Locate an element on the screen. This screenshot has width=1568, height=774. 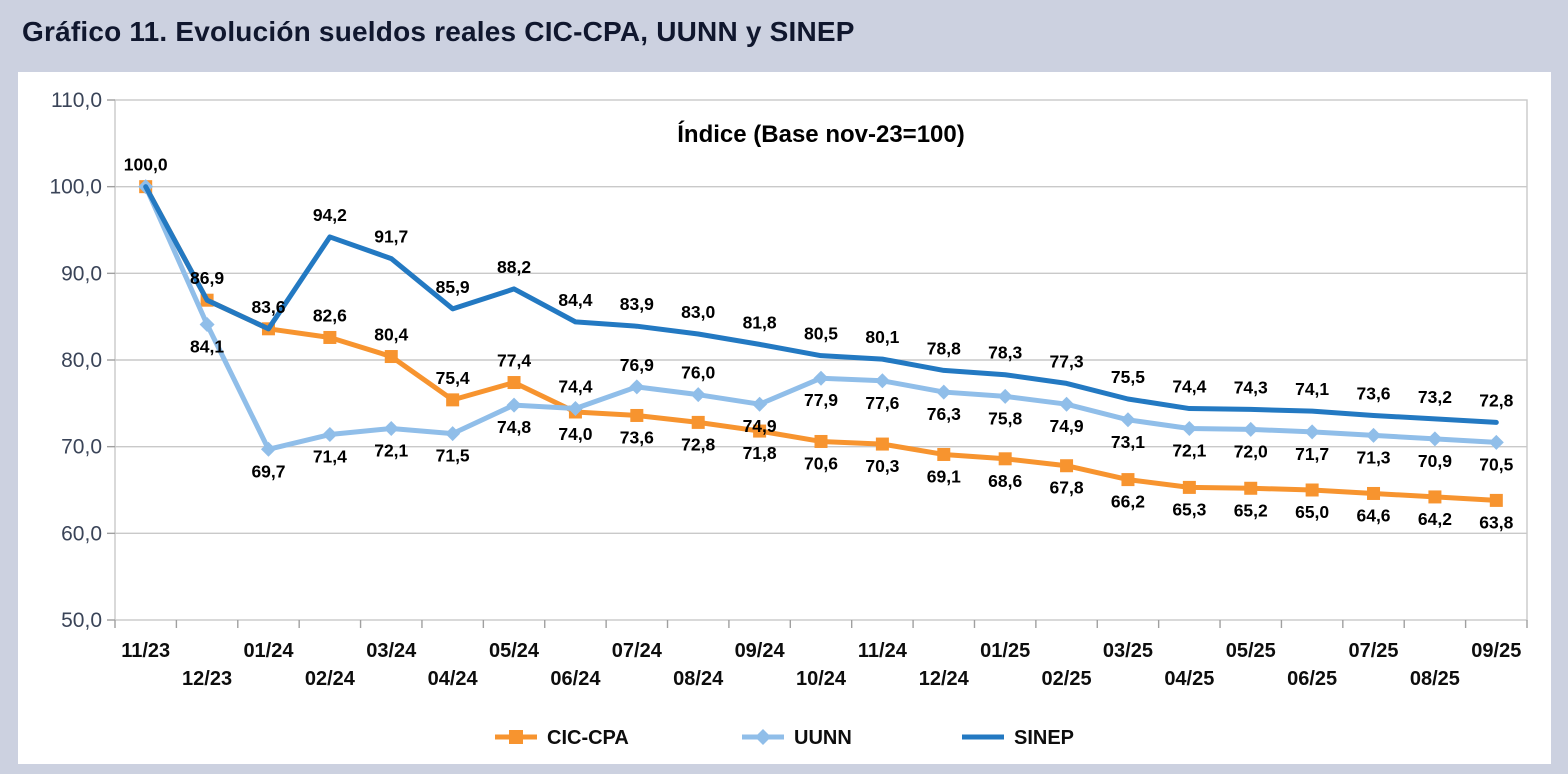
y-axis: 50,0 60,0 70,0 80,0 90,0 100,0 110,0 is located at coordinates (82, 360).